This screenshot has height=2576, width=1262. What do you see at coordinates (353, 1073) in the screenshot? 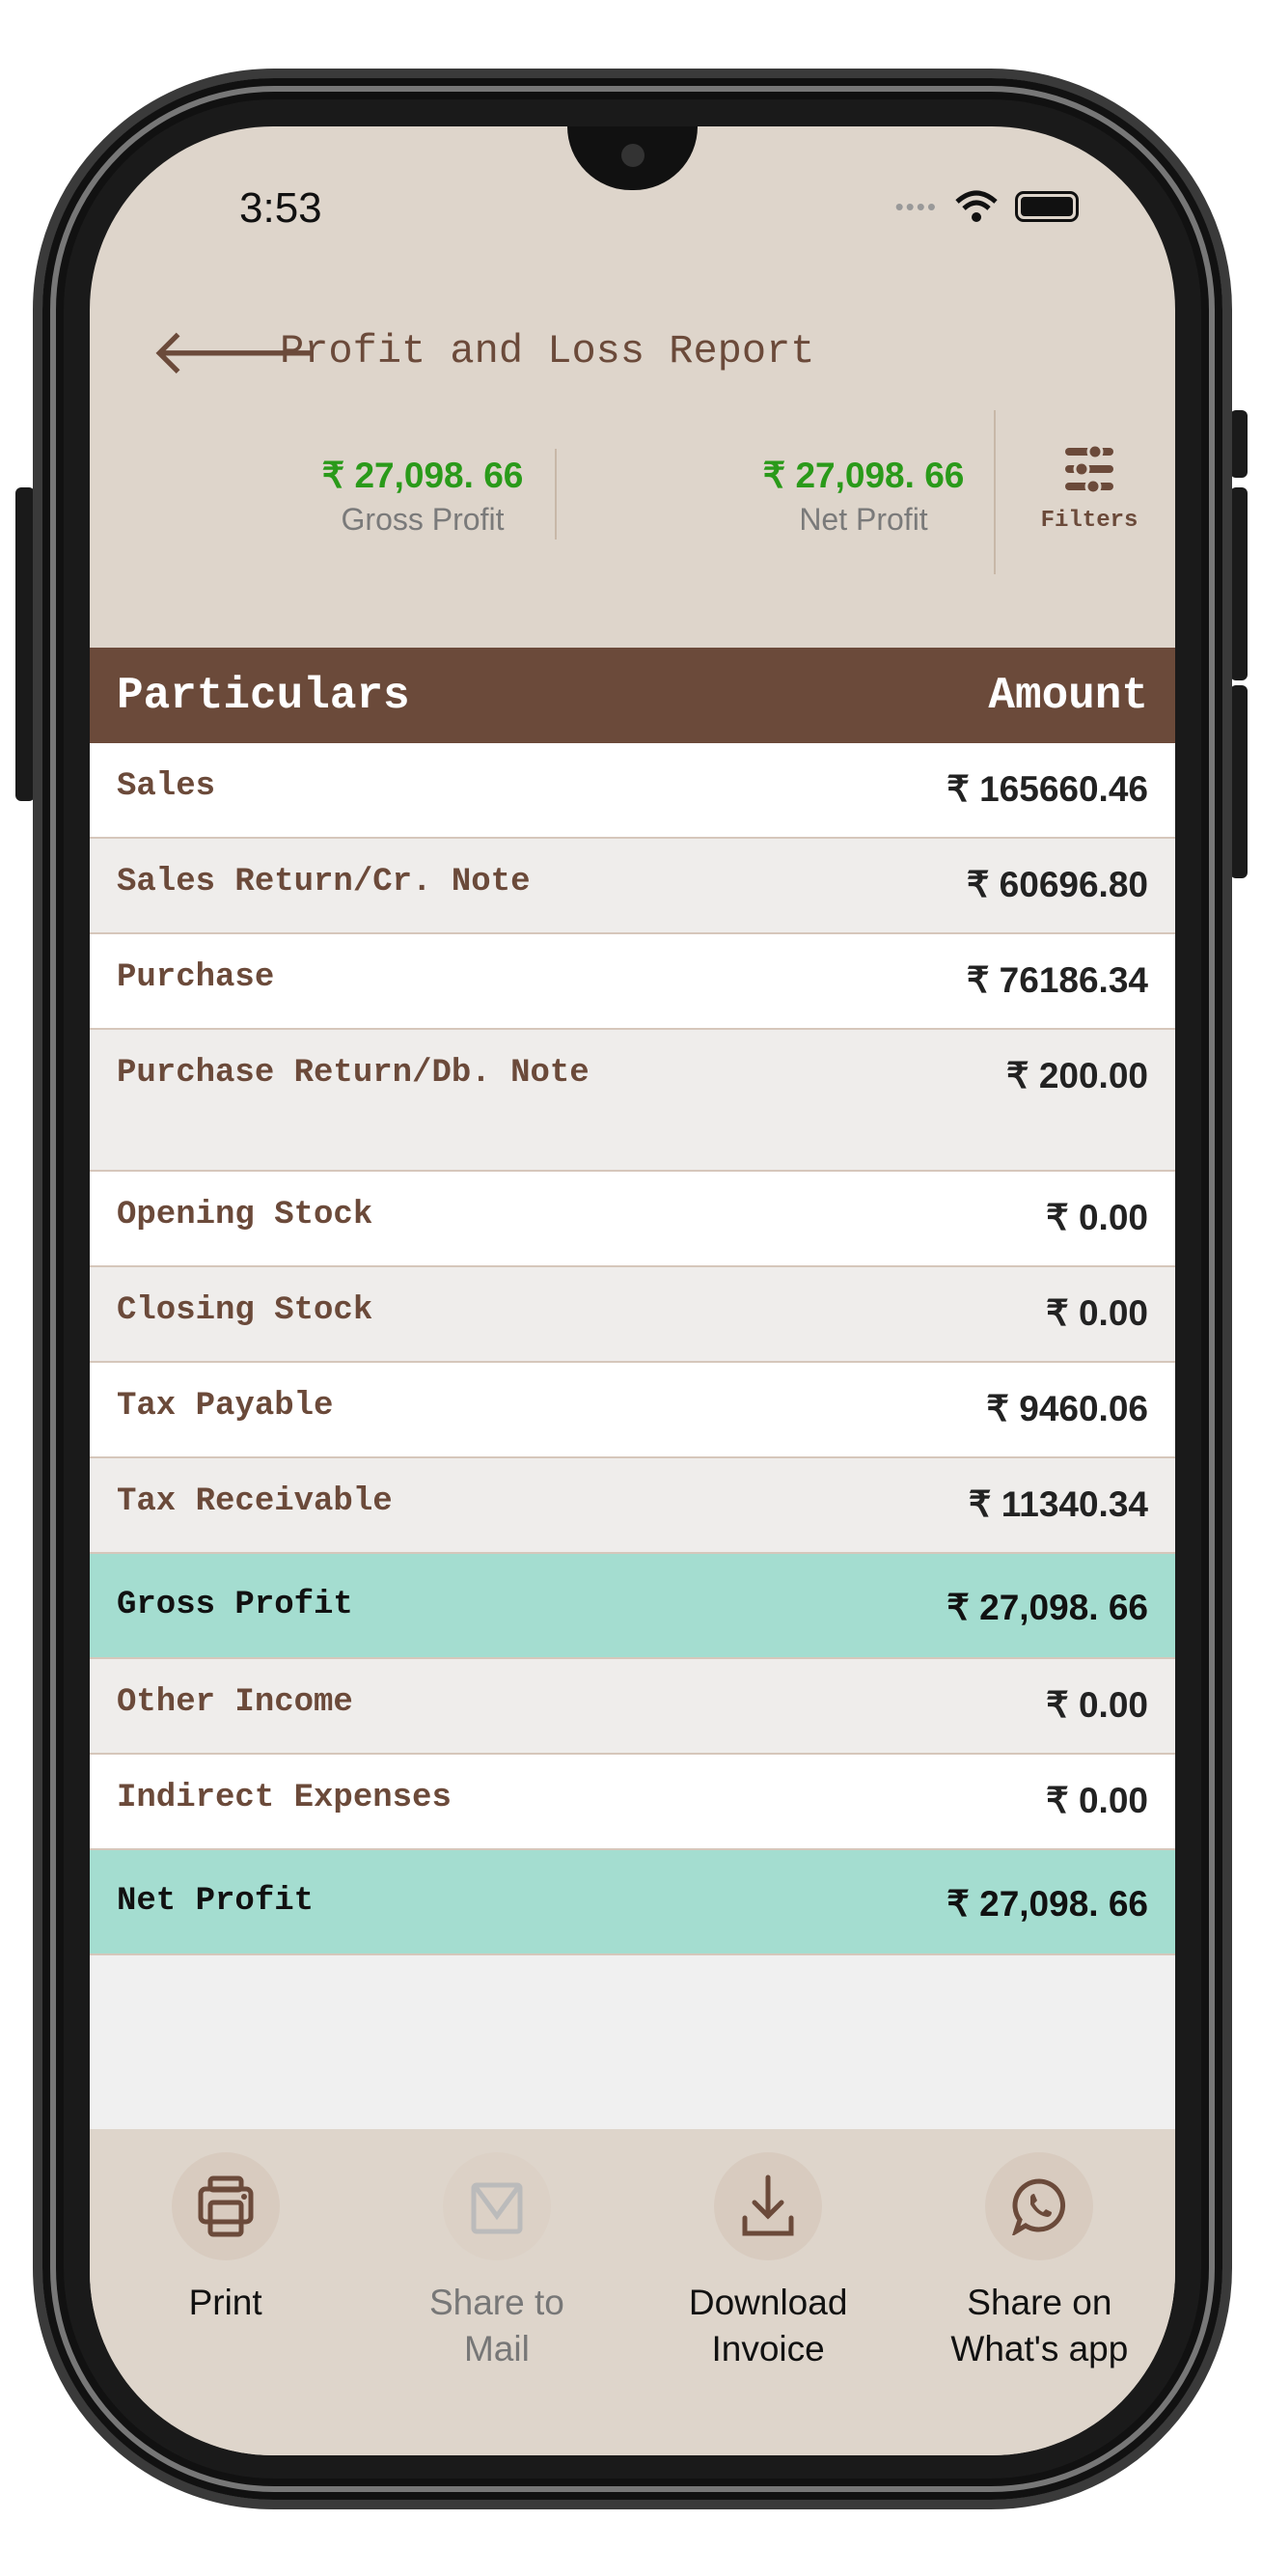
I see `row-label: Purchase Return/Db. Note` at bounding box center [353, 1073].